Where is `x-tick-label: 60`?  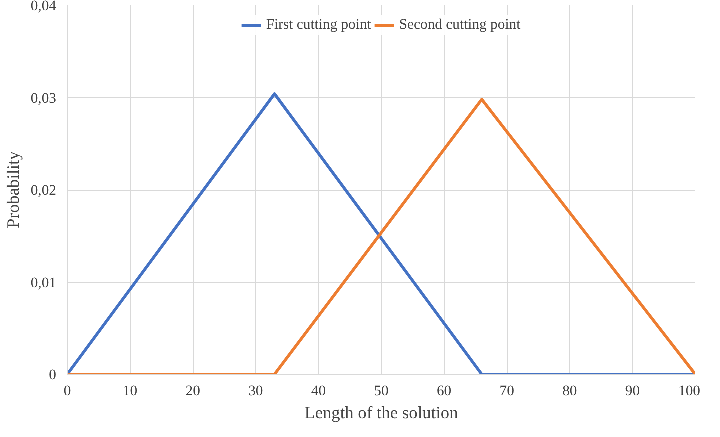
x-tick-label: 60 is located at coordinates (444, 392).